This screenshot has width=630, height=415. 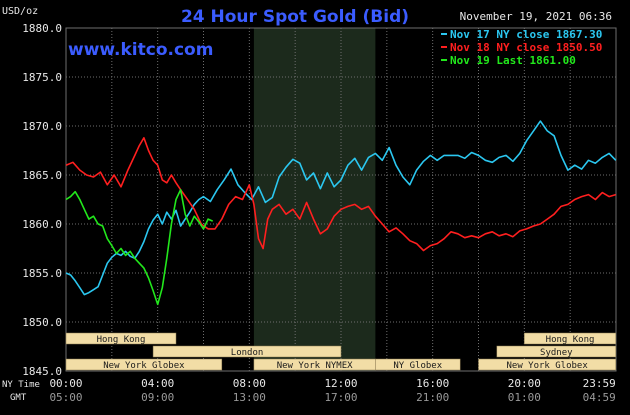 What do you see at coordinates (599, 397) in the screenshot?
I see `x-tick-label-gmt: 04:59` at bounding box center [599, 397].